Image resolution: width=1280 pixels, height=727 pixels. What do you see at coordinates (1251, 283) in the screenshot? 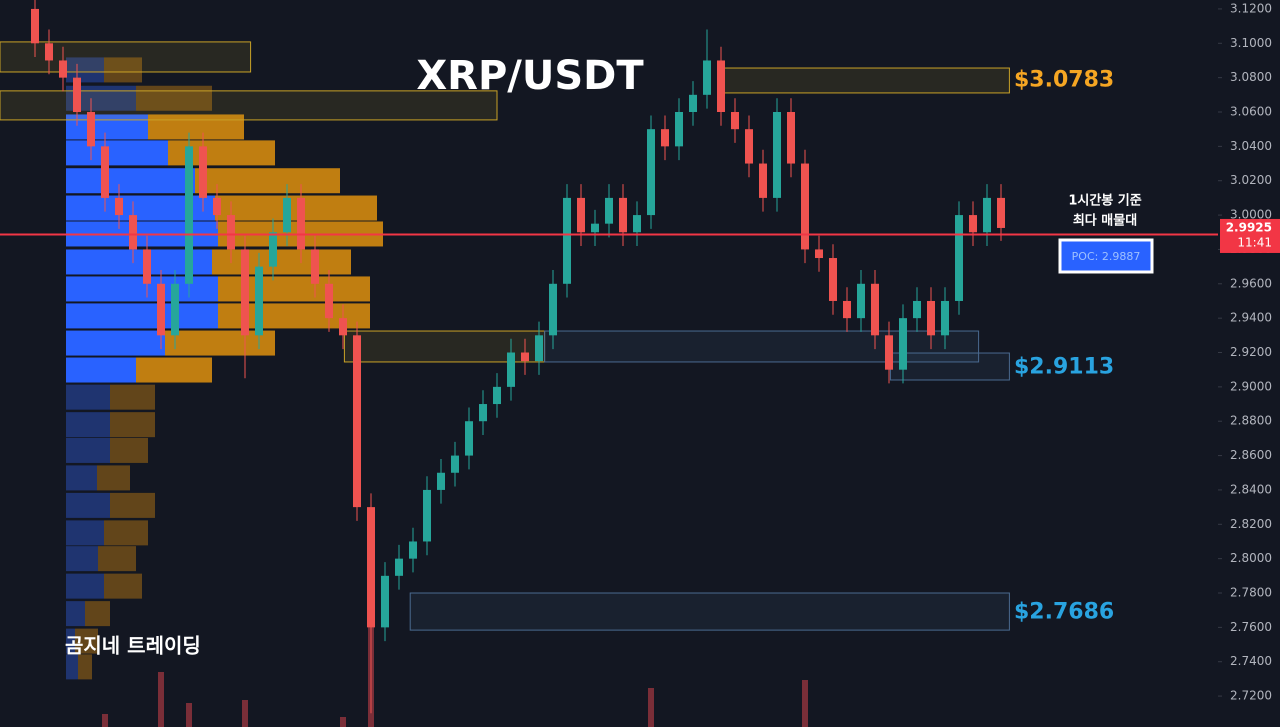
I see `y-tick-label: 2.9600` at bounding box center [1251, 283].